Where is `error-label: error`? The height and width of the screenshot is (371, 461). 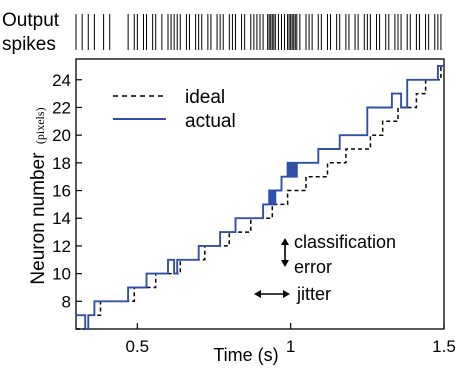
error-label: error is located at coordinates (313, 267).